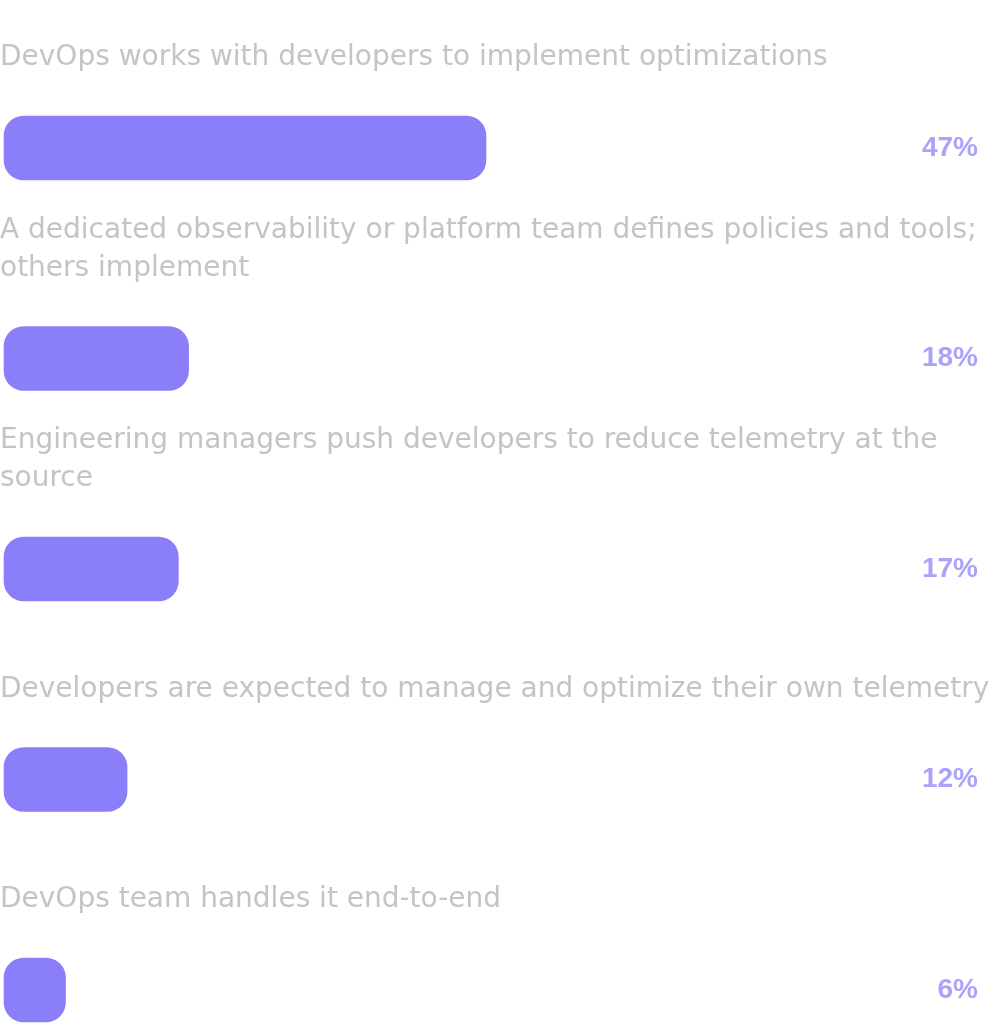  What do you see at coordinates (488, 247) in the screenshot?
I see `y-tick-label: A dedicated observability or platform team defines policies and tools; others implement` at bounding box center [488, 247].